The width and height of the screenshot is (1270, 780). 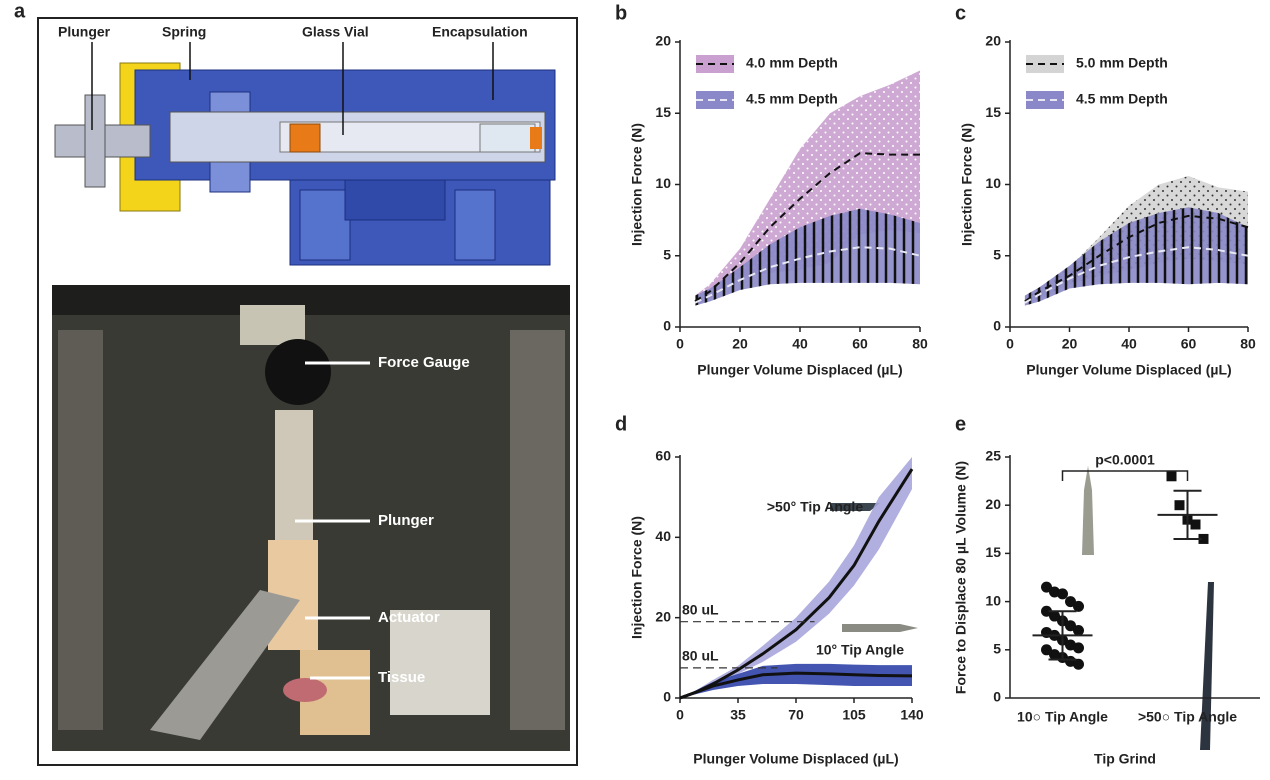 I want to click on x-tick-label: 70, so click(x=796, y=715).